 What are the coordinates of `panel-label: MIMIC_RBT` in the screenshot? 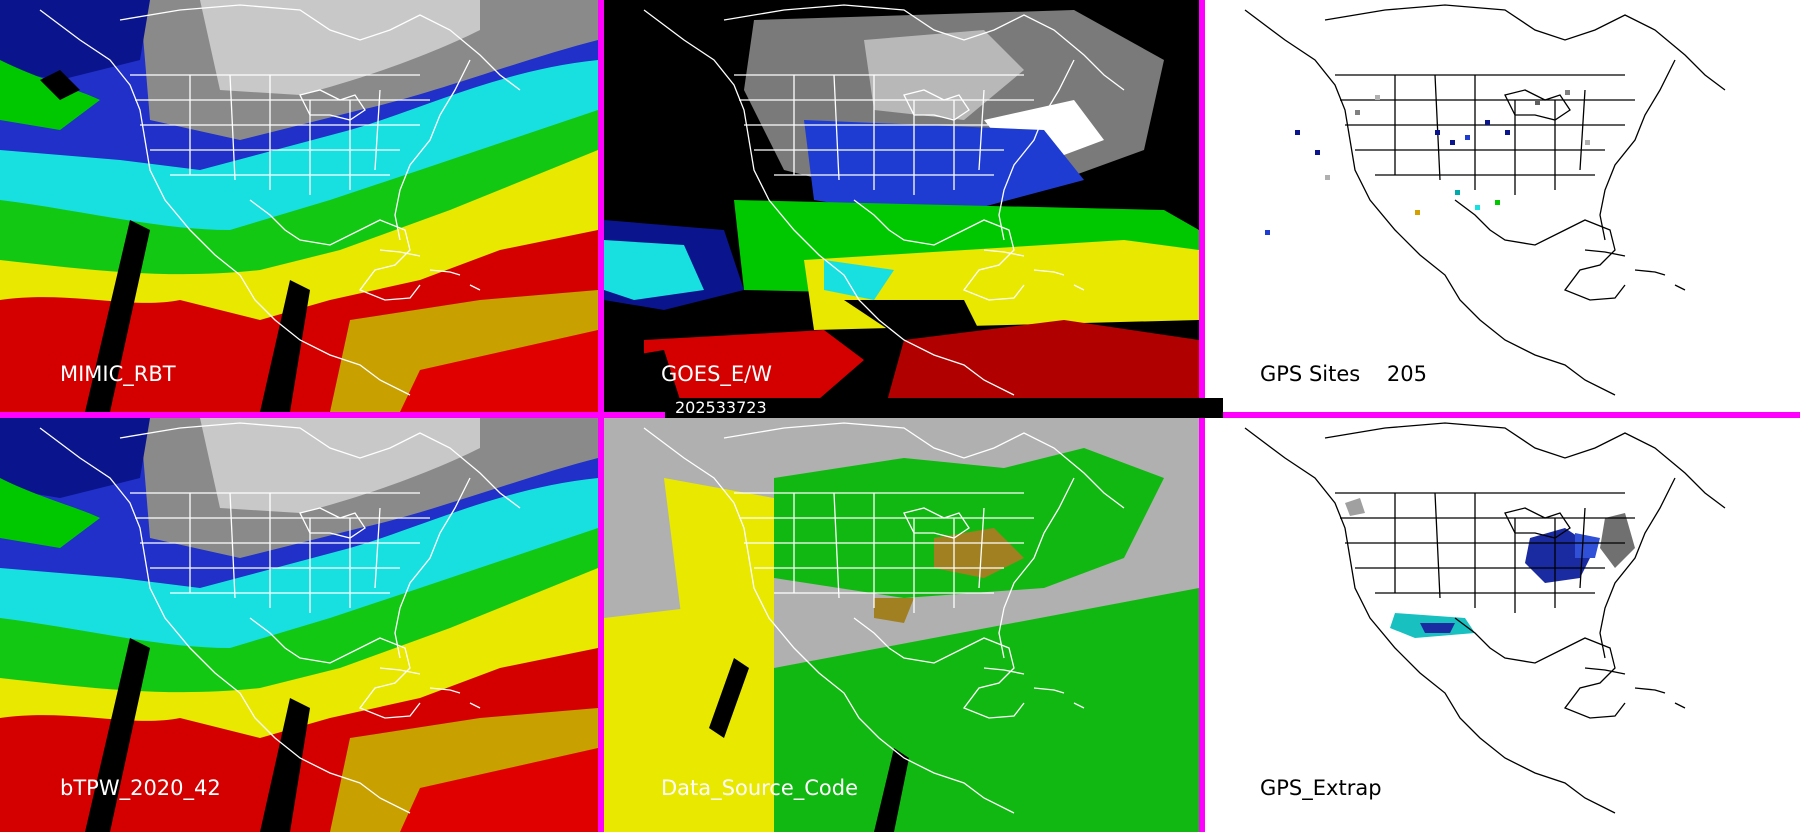 It's located at (118, 374).